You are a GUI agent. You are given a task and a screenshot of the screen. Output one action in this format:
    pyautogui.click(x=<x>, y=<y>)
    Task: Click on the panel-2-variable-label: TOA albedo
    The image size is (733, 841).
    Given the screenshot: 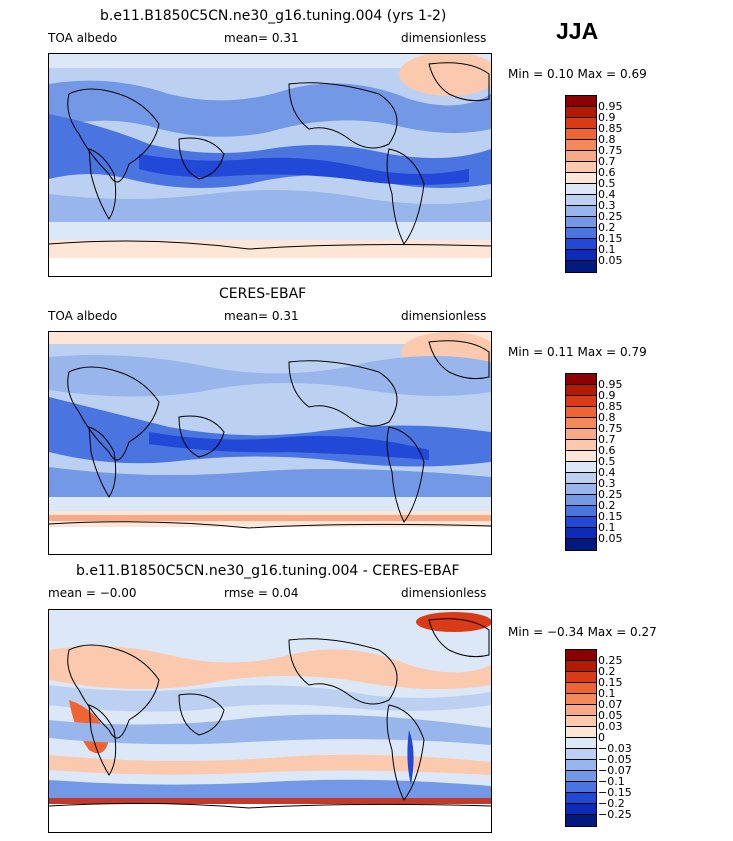 What is the action you would take?
    pyautogui.click(x=83, y=316)
    